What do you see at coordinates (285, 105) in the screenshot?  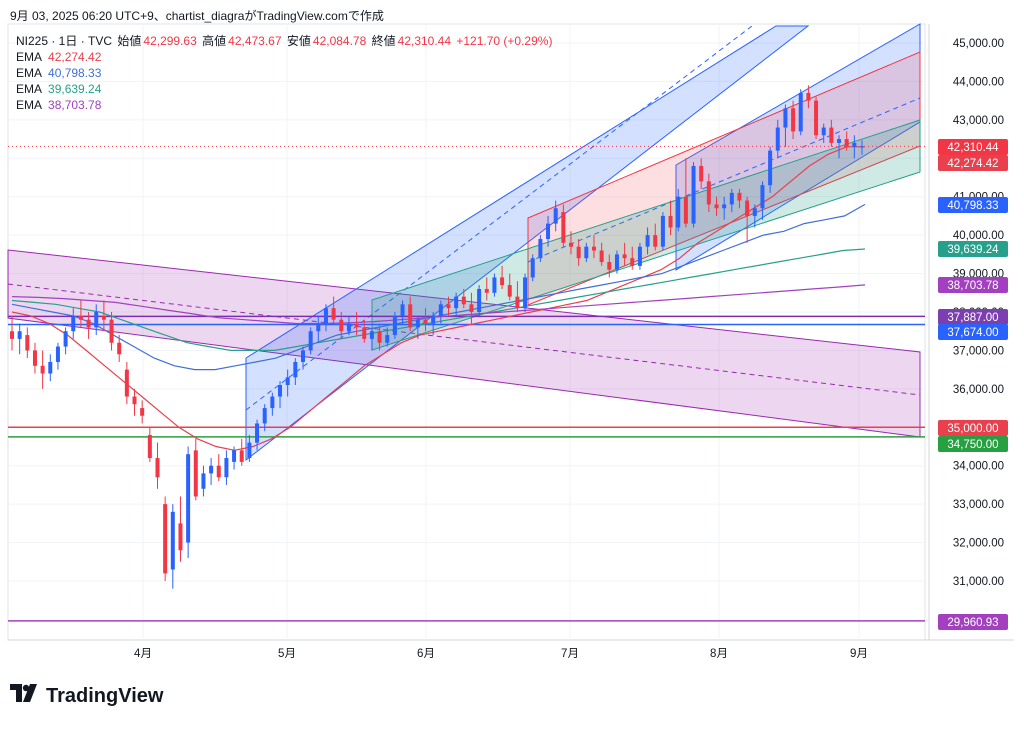 I see `ema-row-4: EMA 38,703.78` at bounding box center [285, 105].